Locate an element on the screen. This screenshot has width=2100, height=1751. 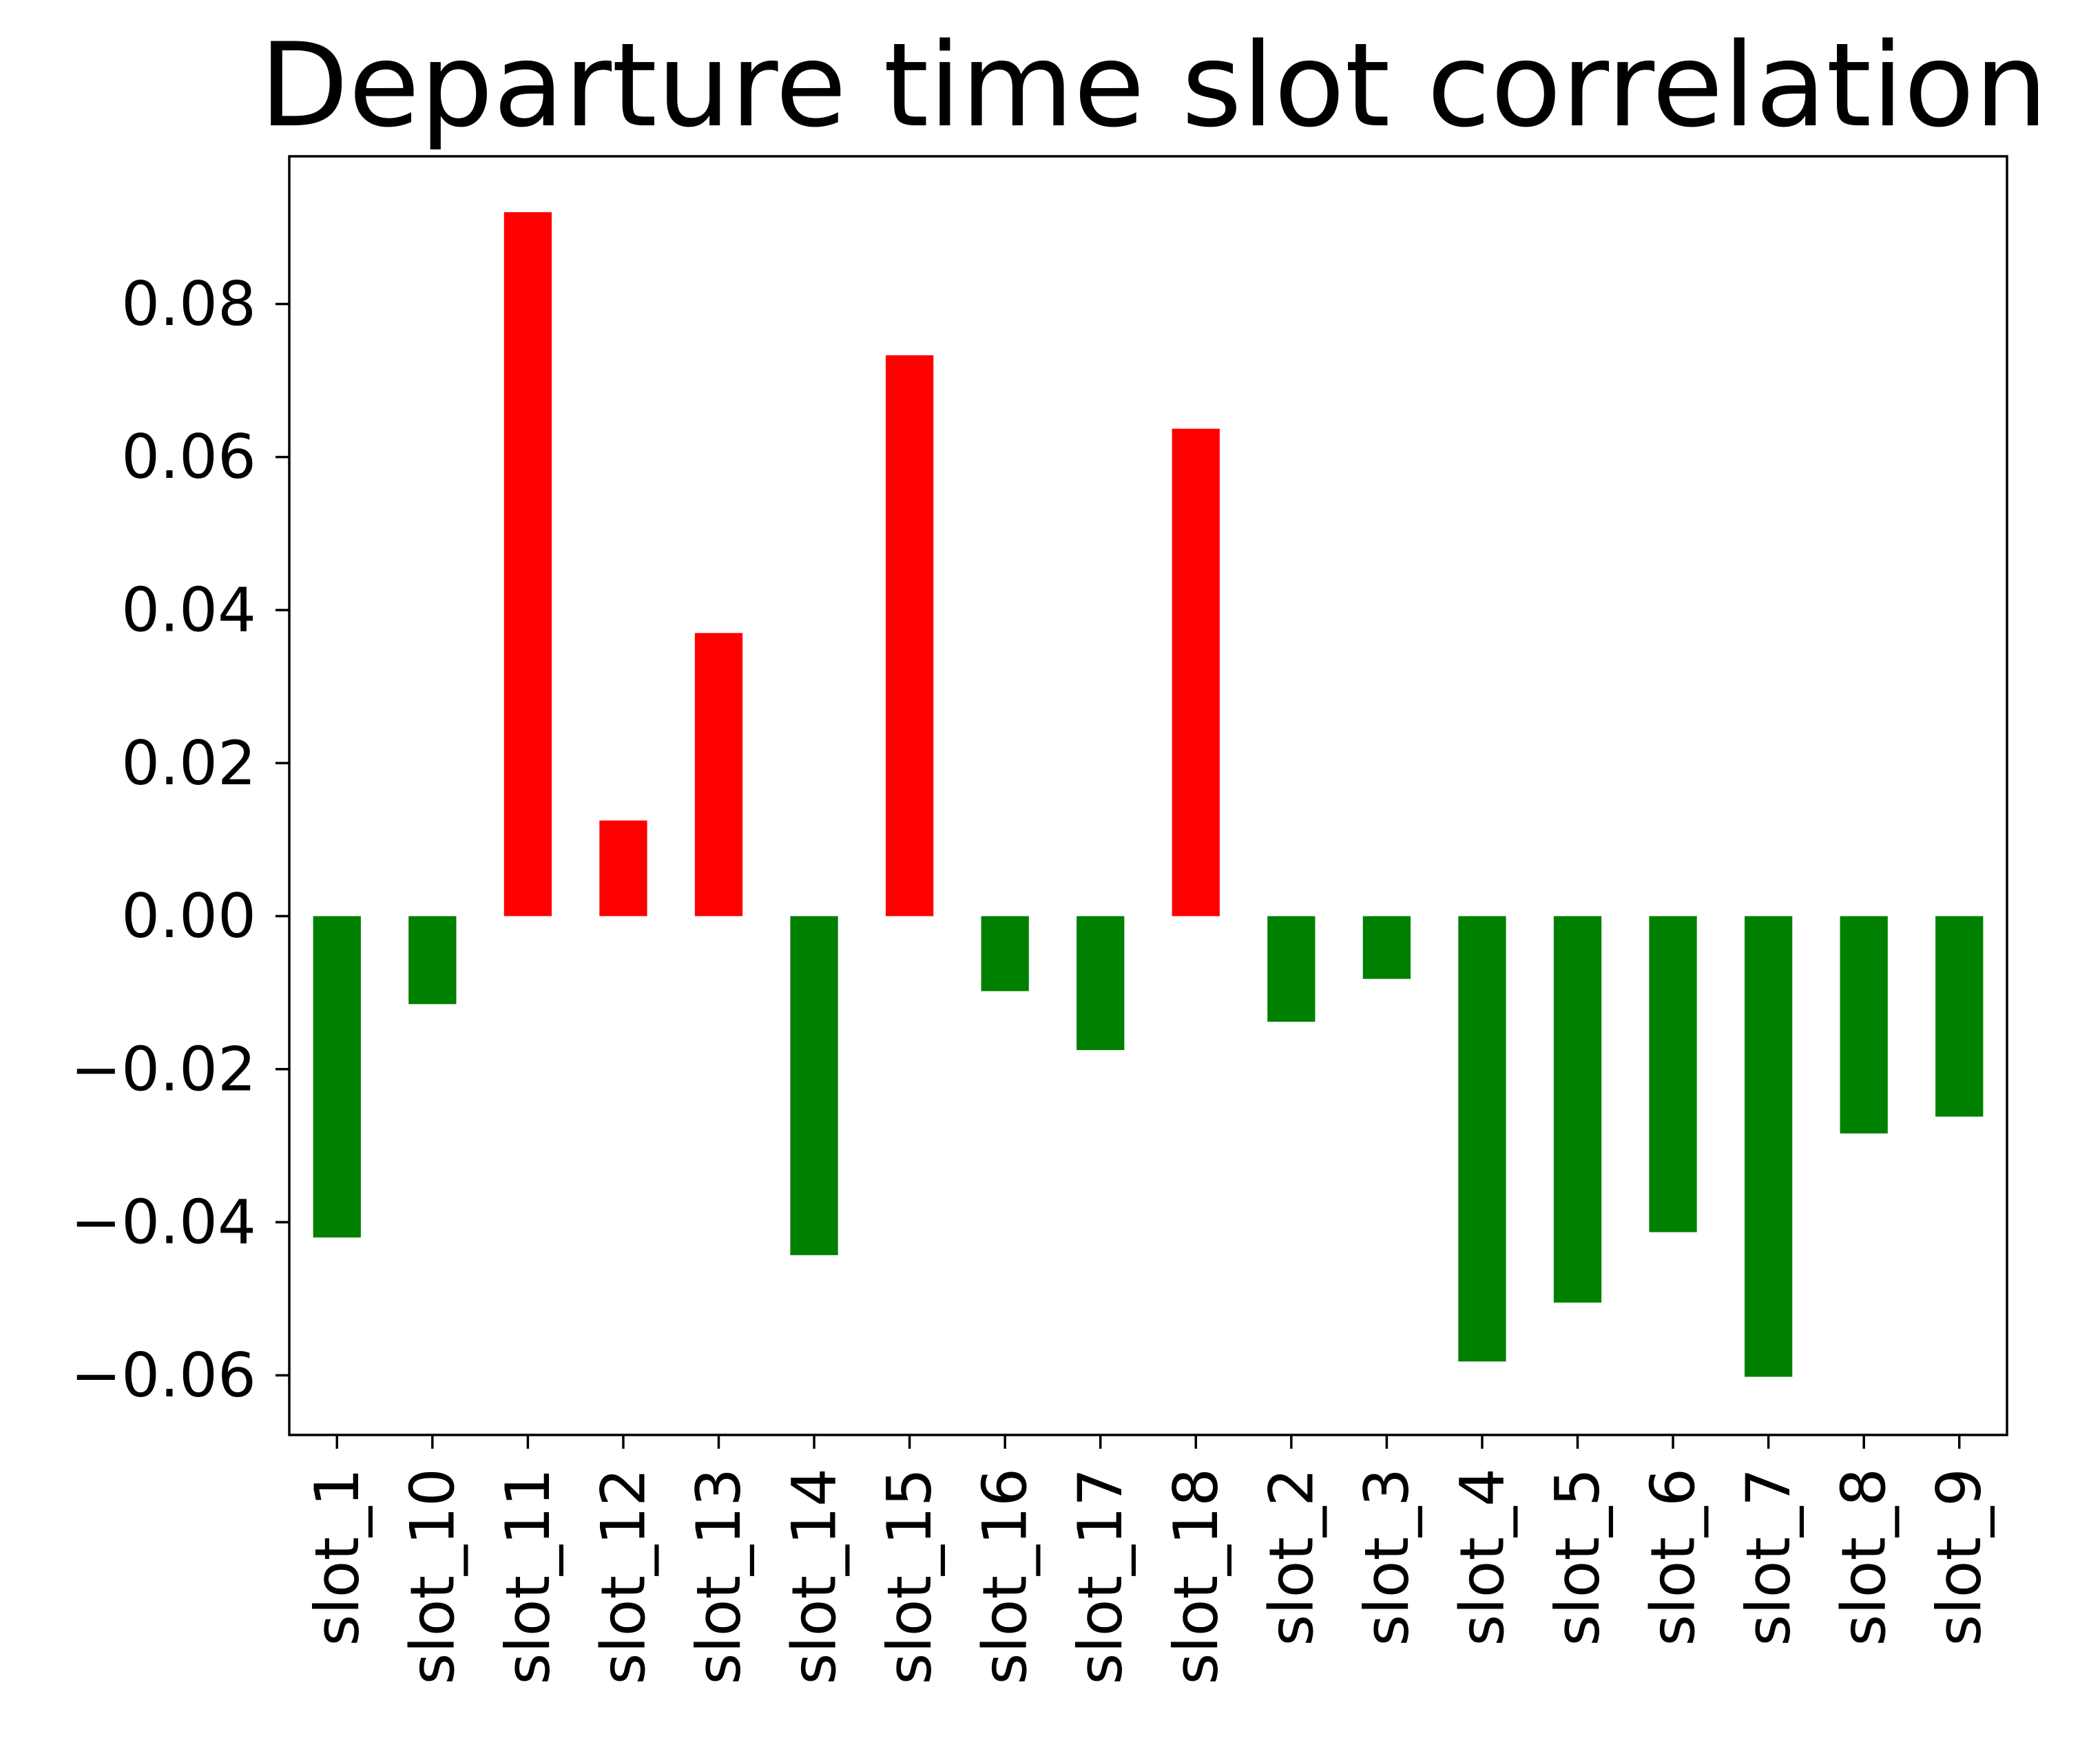
y-tick-label: −0.02 is located at coordinates (163, 1069).